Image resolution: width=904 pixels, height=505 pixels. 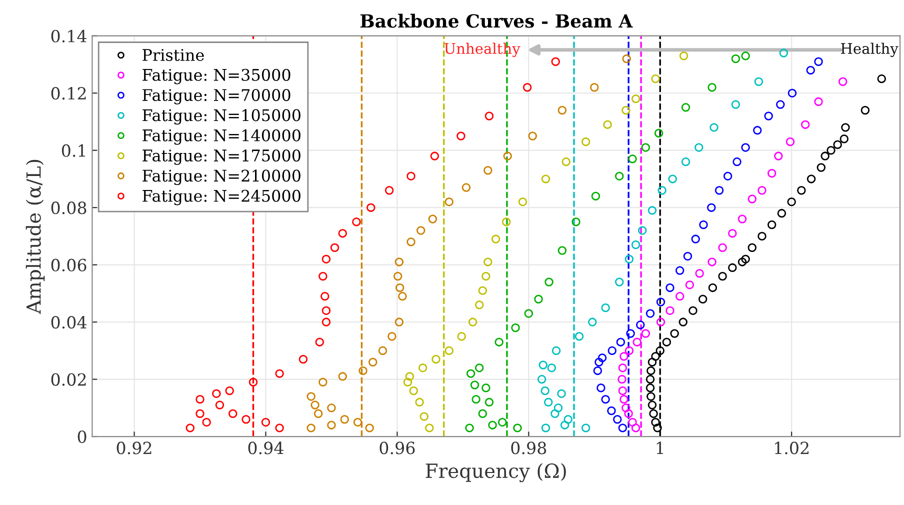 I want to click on y-tick-label: 0.06, so click(x=68, y=265).